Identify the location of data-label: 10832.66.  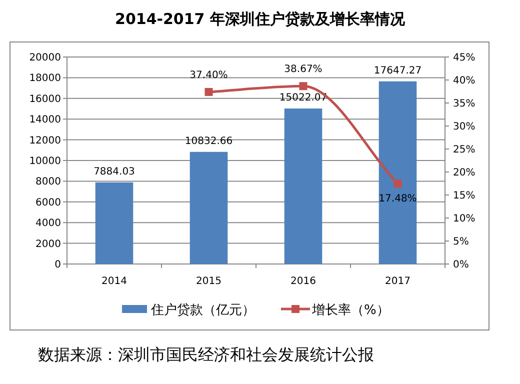
(208, 141).